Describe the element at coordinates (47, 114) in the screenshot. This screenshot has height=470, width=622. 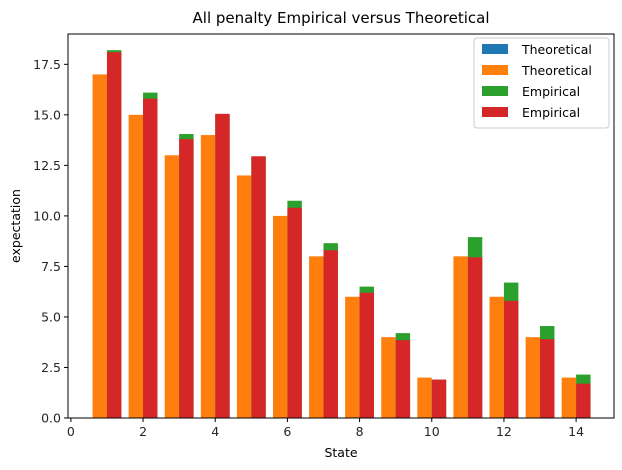
I see `y-tick-label-6: 15.0` at that location.